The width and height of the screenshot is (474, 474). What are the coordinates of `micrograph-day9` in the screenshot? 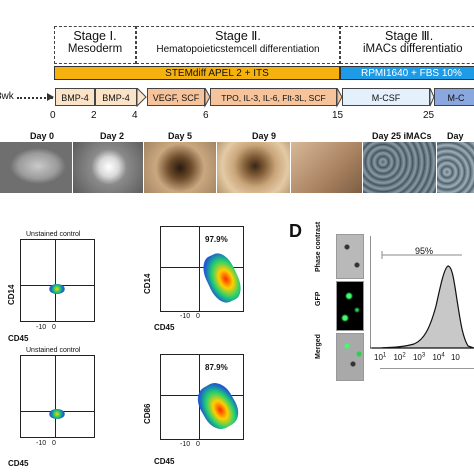 It's located at (253, 167).